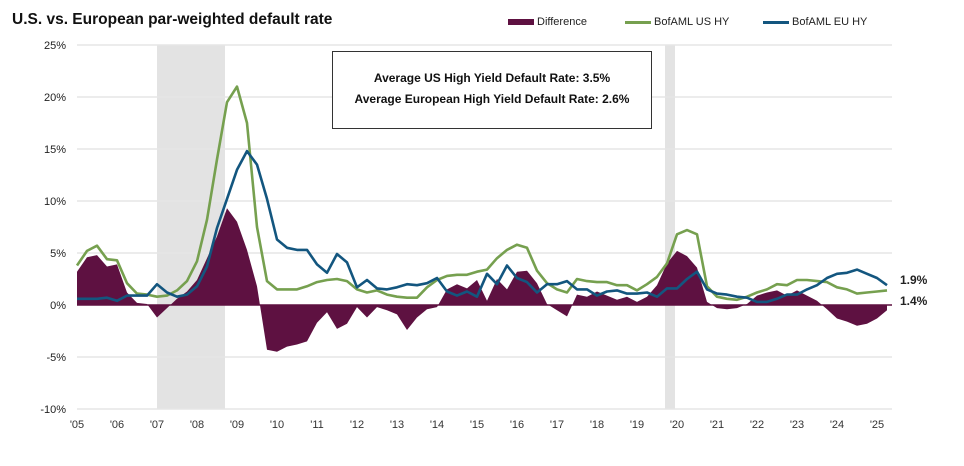 Image resolution: width=964 pixels, height=466 pixels. Describe the element at coordinates (437, 425) in the screenshot. I see `x-tick-label: '14` at that location.